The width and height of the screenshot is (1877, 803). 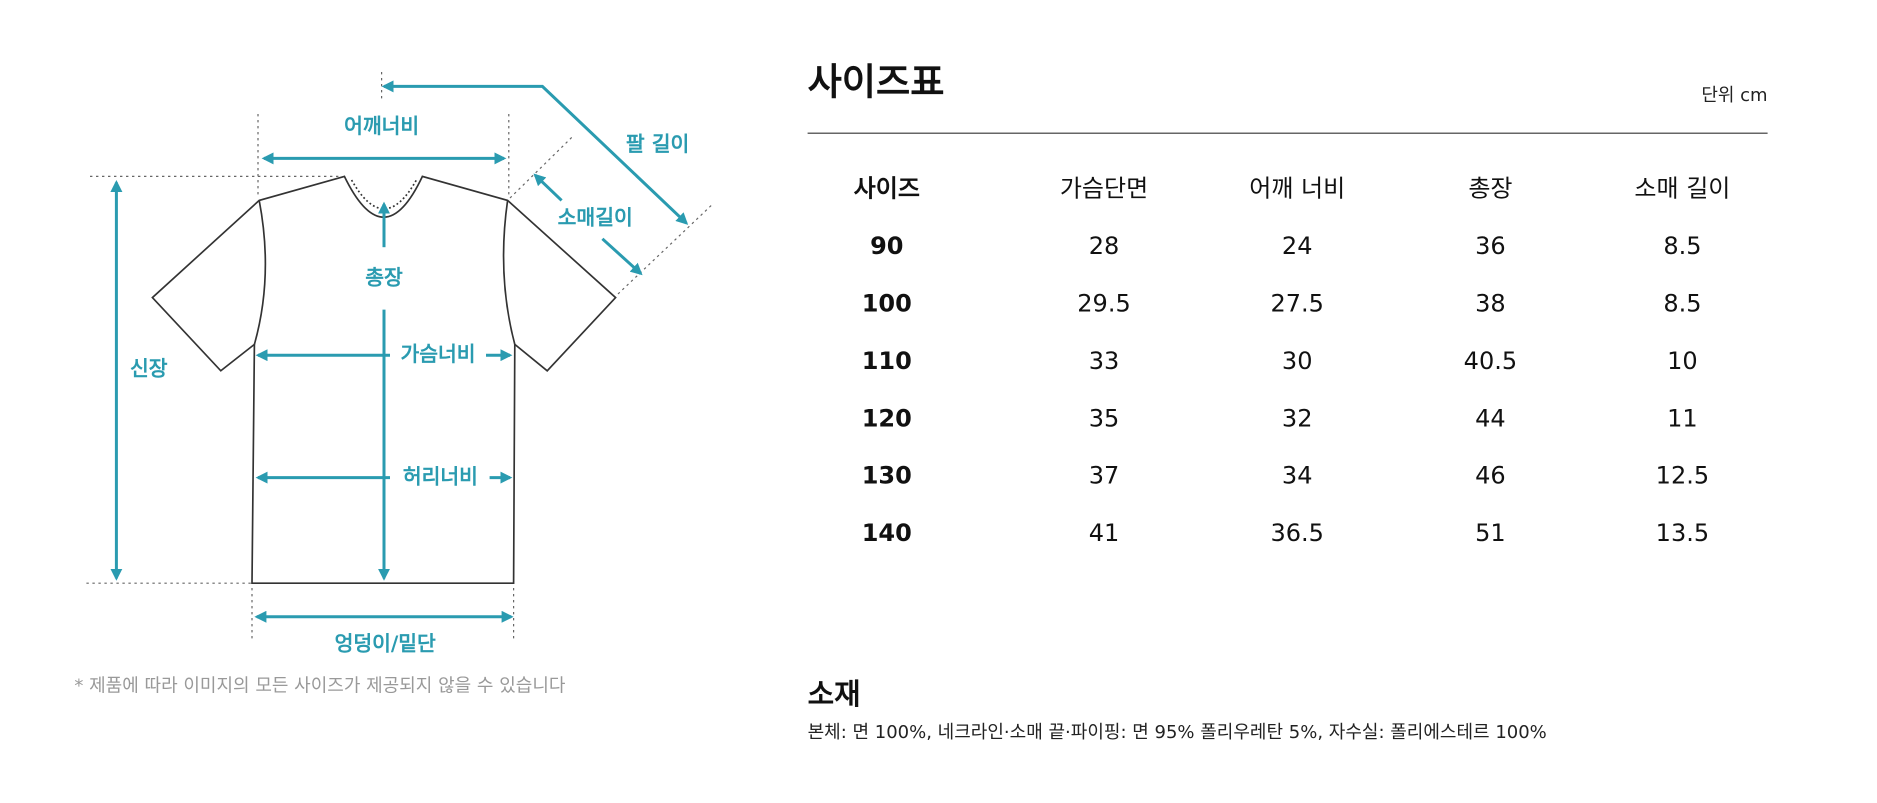 What do you see at coordinates (1490, 418) in the screenshot?
I see `value-cell: 44` at bounding box center [1490, 418].